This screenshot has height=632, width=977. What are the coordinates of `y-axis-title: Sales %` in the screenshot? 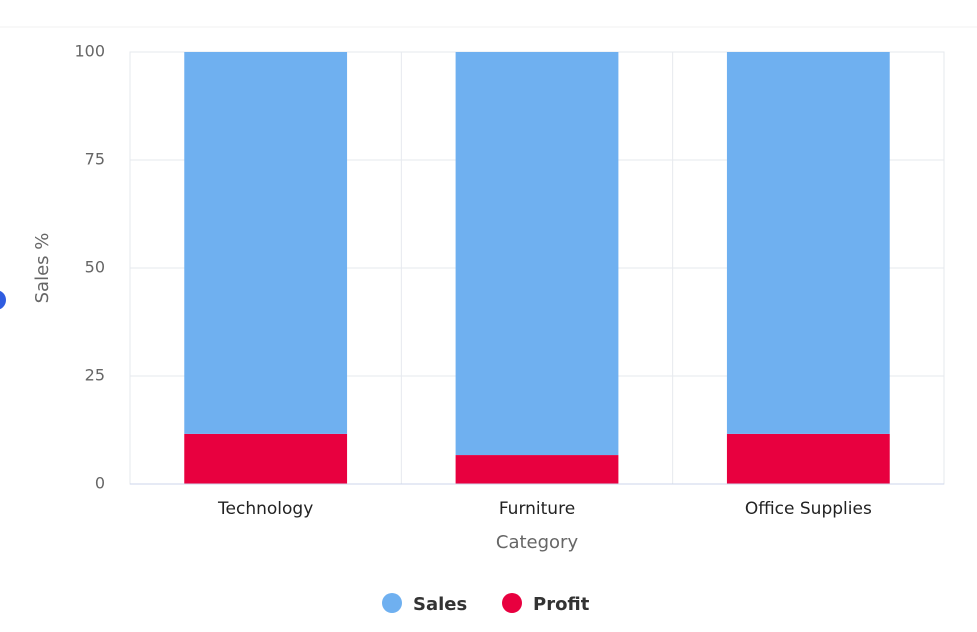 It's located at (42, 268).